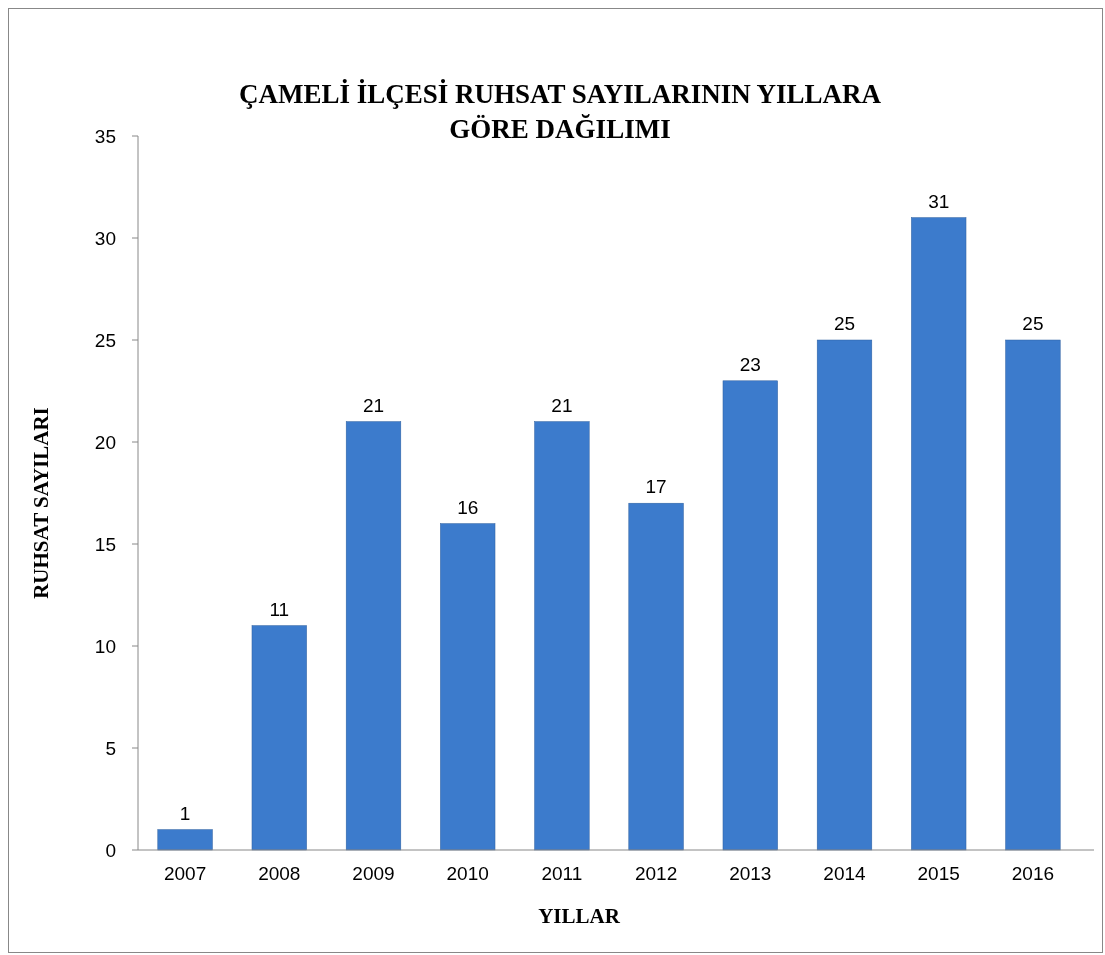 The width and height of the screenshot is (1105, 955). Describe the element at coordinates (105, 340) in the screenshot. I see `y-tick-label: 25` at that location.